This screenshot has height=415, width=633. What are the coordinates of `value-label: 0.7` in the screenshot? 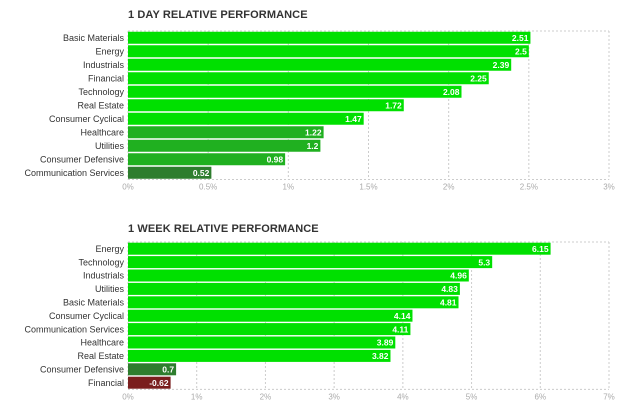 It's located at (168, 370).